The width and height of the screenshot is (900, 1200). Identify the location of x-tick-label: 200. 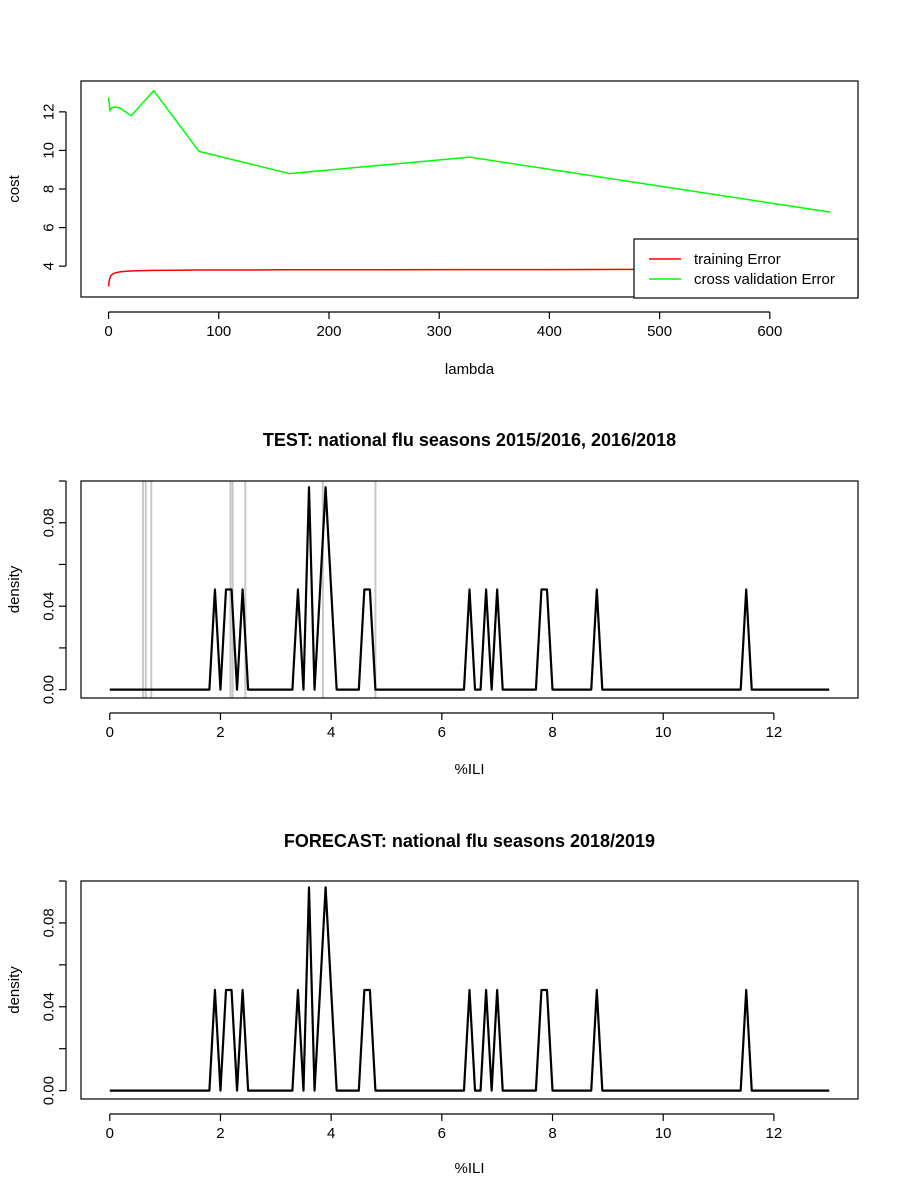
(328, 331).